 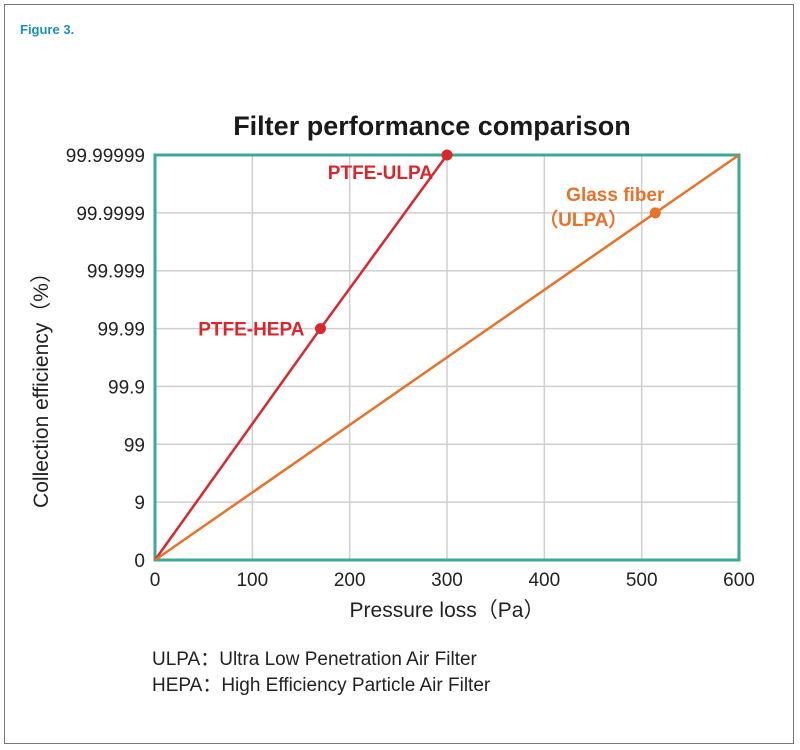 I want to click on x-tick-label: 600, so click(x=739, y=580).